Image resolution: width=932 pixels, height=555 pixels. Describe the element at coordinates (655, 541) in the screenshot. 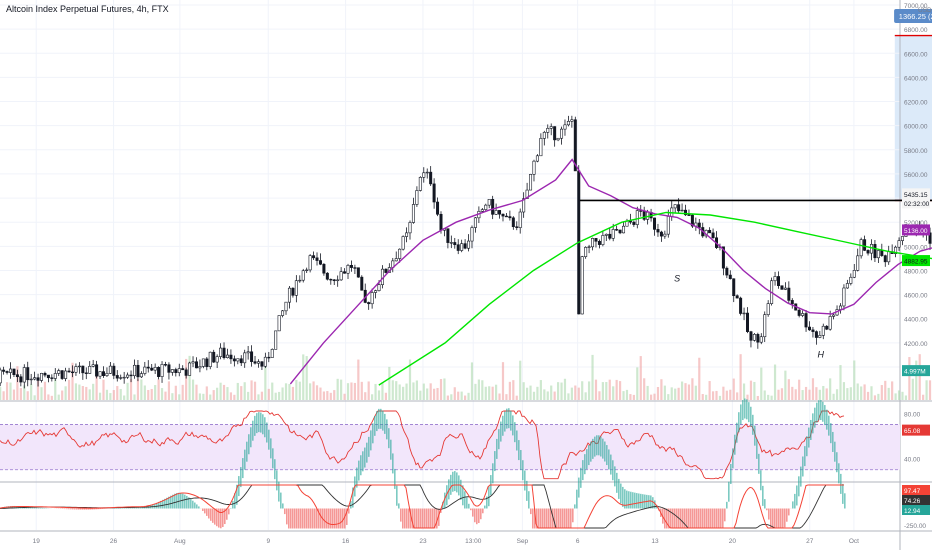

I see `x-tick-label: 13` at that location.